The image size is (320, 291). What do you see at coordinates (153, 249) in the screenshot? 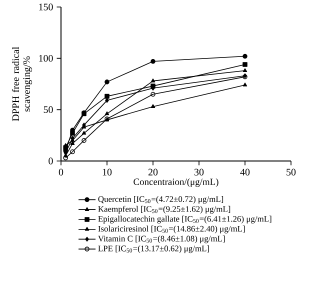
I see `legend-label: LPE [IC$_{50}$=(13.17±0.62) μg/mL]` at bounding box center [153, 249].